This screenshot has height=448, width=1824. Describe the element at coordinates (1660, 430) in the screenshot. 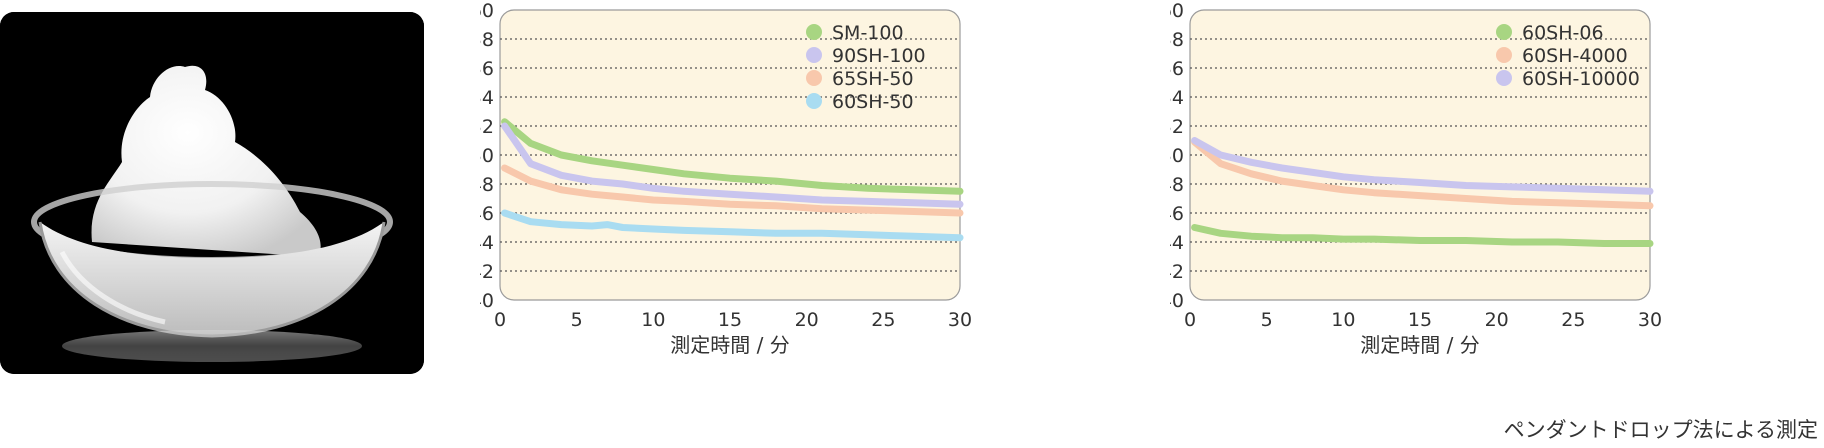

I see `measurement-method-note: ペンダントドロップ法による測定` at that location.